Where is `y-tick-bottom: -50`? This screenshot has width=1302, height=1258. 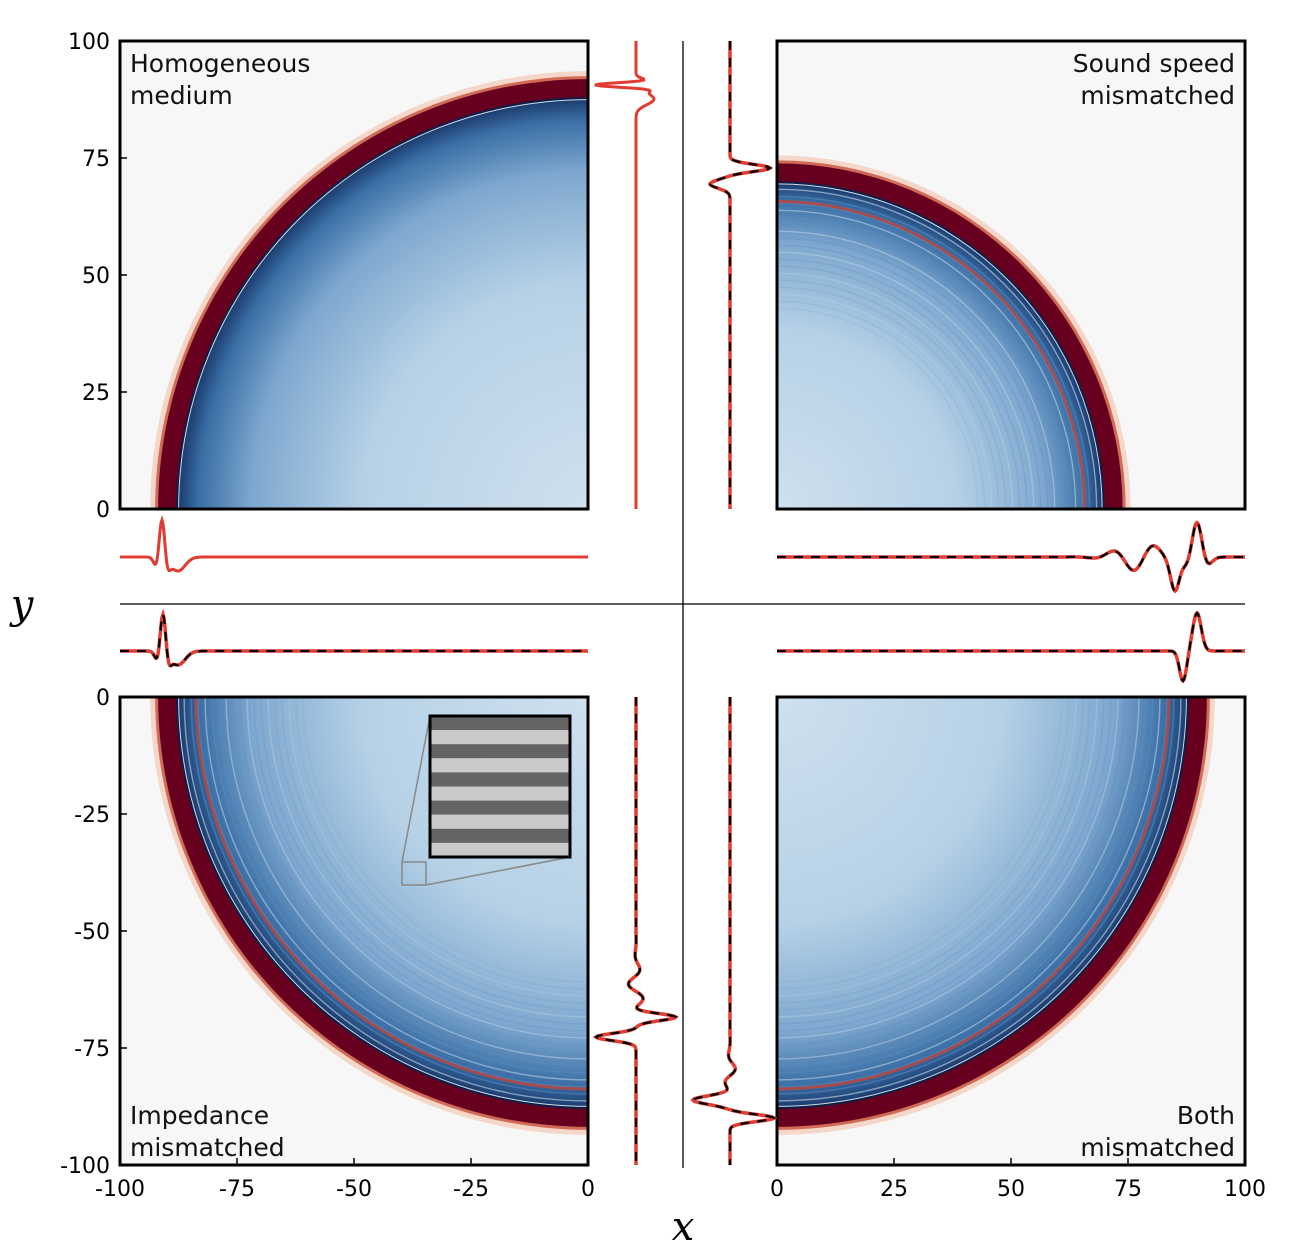 y-tick-bottom: -50 is located at coordinates (92, 932).